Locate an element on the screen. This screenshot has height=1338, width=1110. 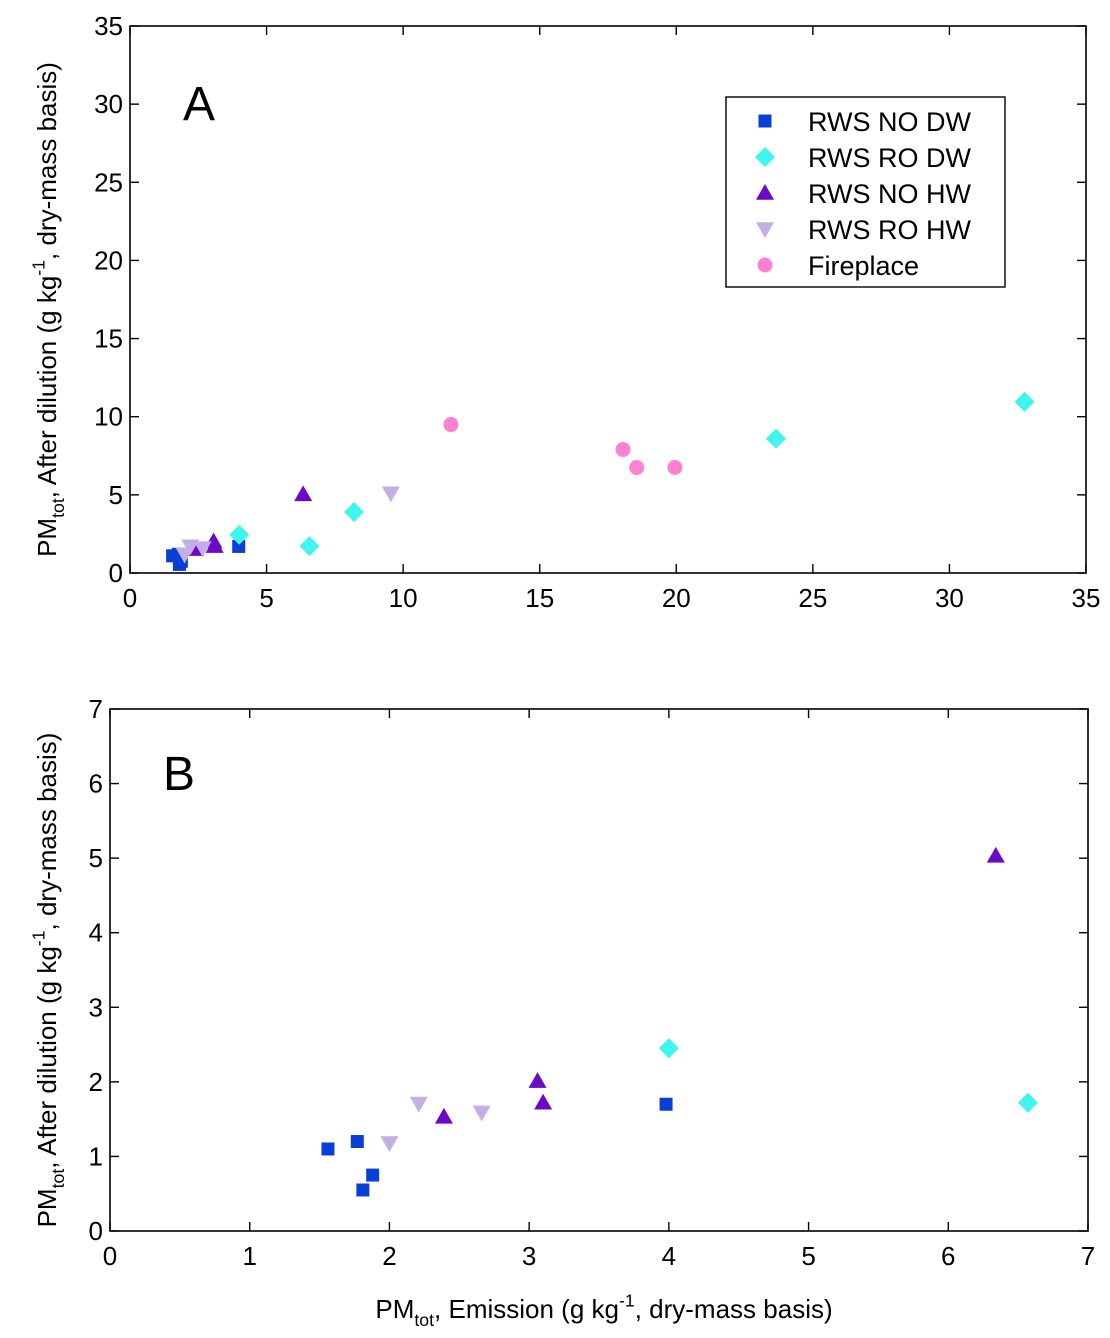
x-tick-label: 20 is located at coordinates (676, 598).